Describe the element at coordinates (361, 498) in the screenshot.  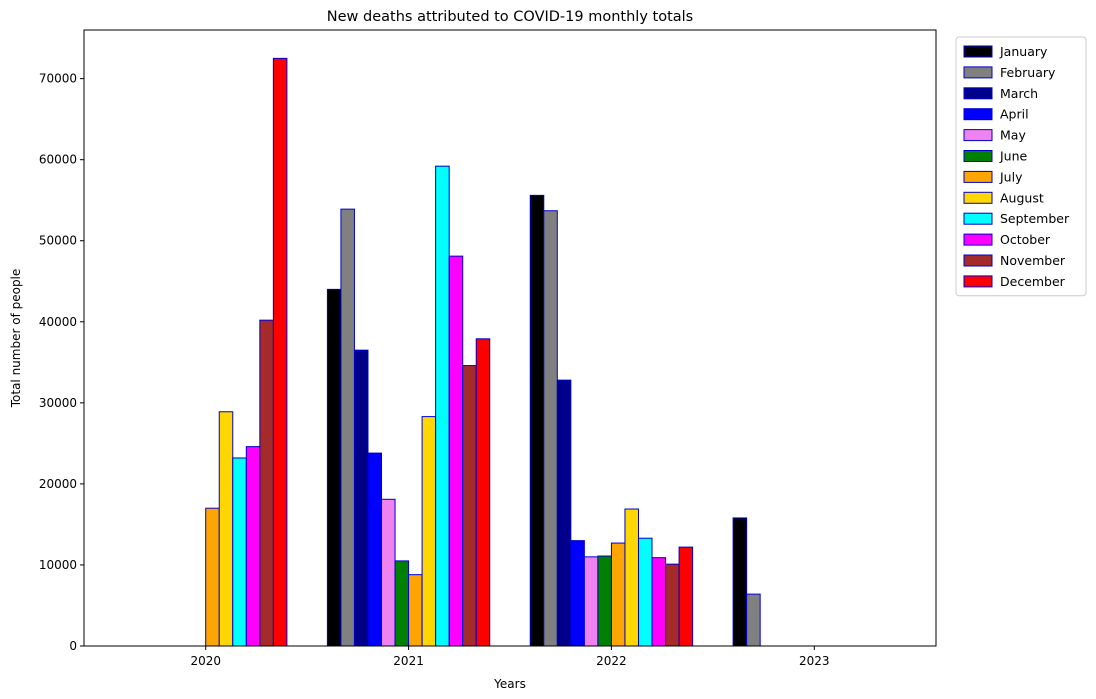
I see `bar-march-2021` at that location.